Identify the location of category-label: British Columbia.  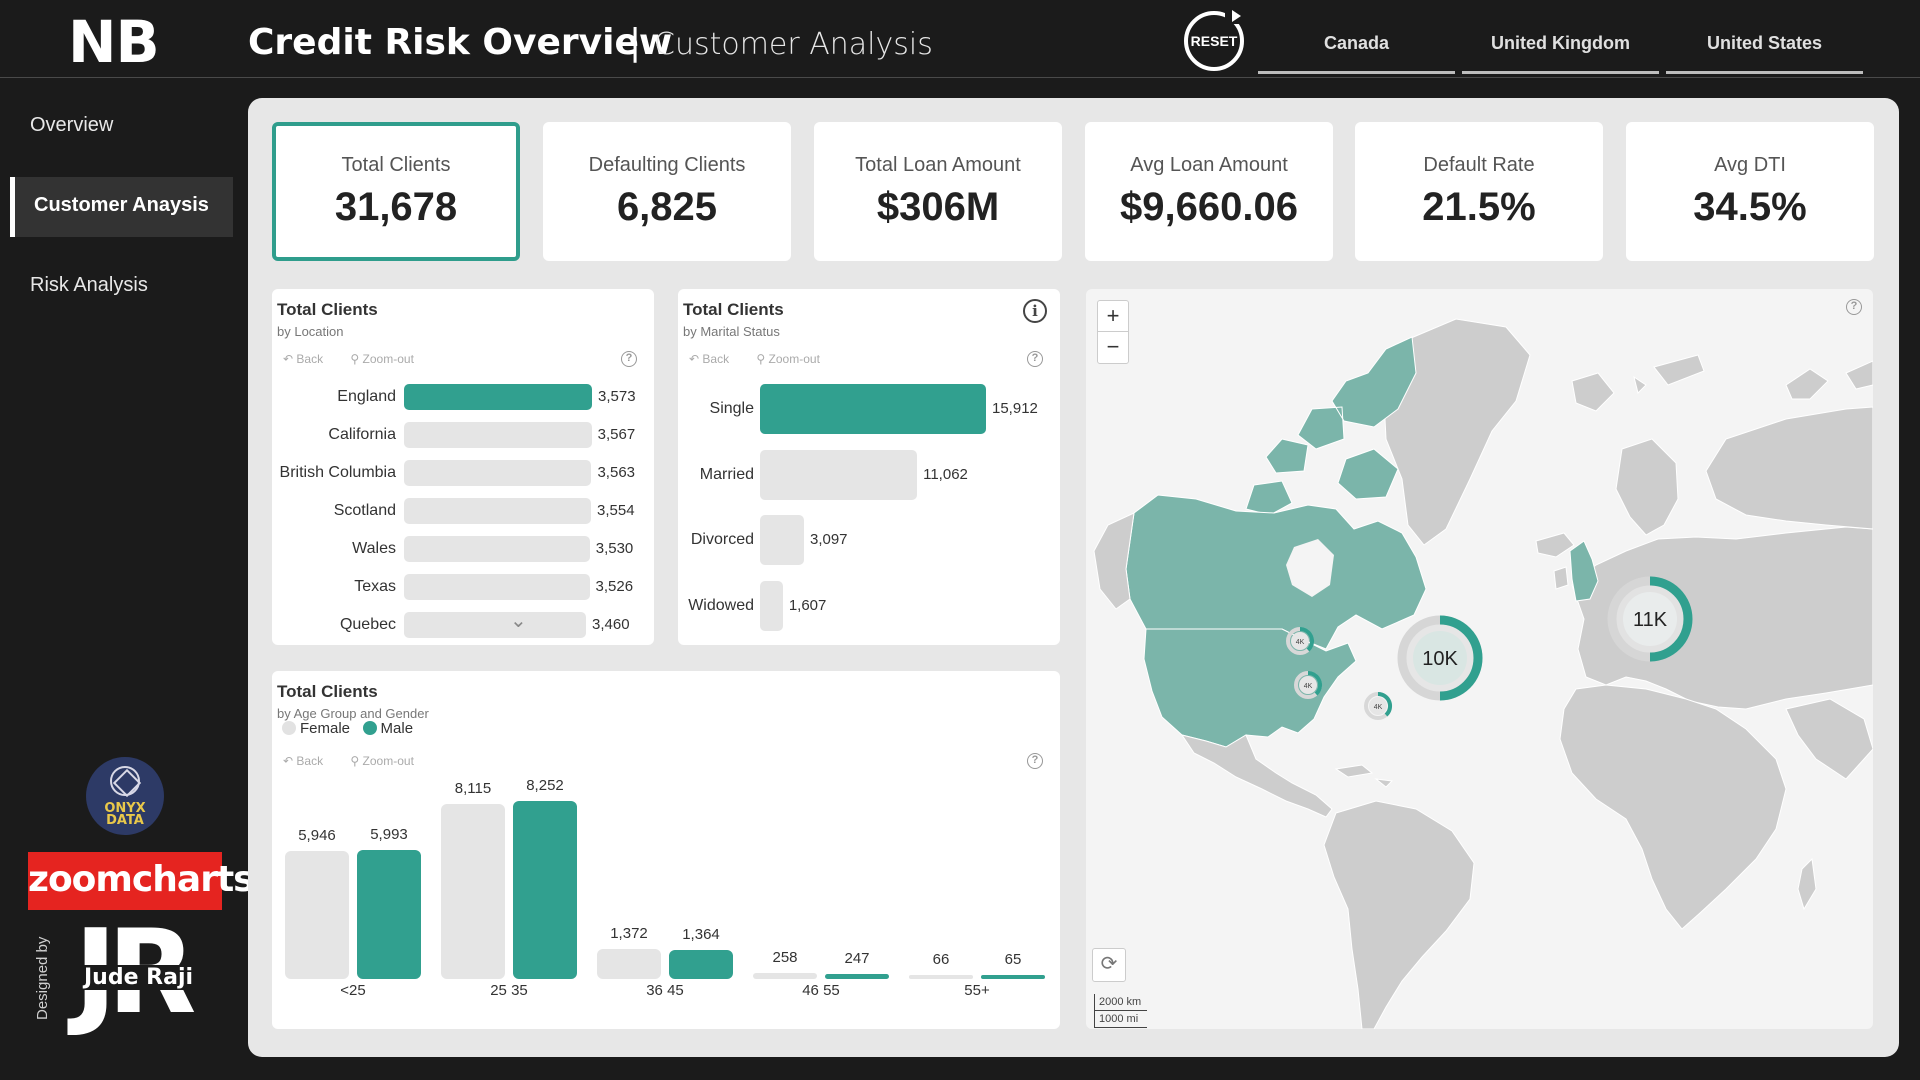
(337, 472).